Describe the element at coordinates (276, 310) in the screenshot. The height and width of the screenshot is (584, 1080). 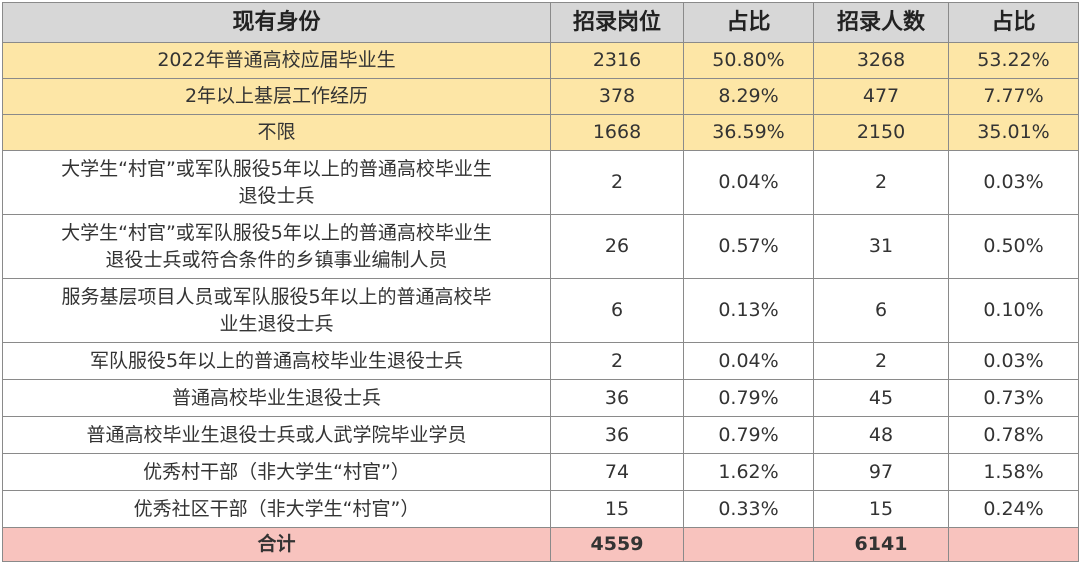
I see `row-identity: 服务基层项目人员或军队服役5年以上的普通高校毕 业生退役士兵` at that location.